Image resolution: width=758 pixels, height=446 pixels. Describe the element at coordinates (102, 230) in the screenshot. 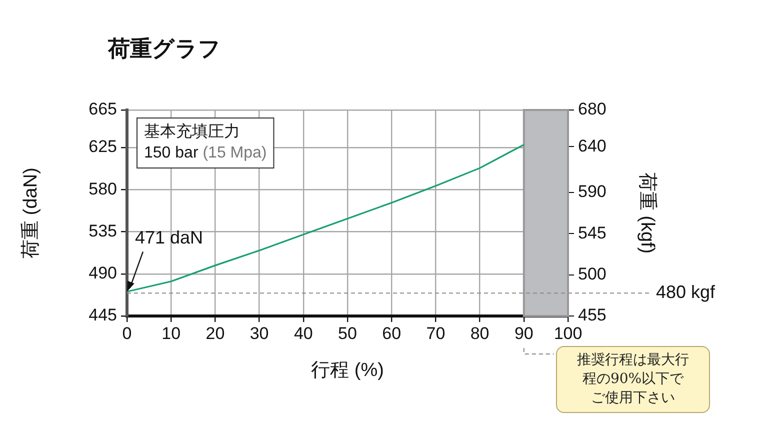

I see `y-tick-label: 535` at that location.